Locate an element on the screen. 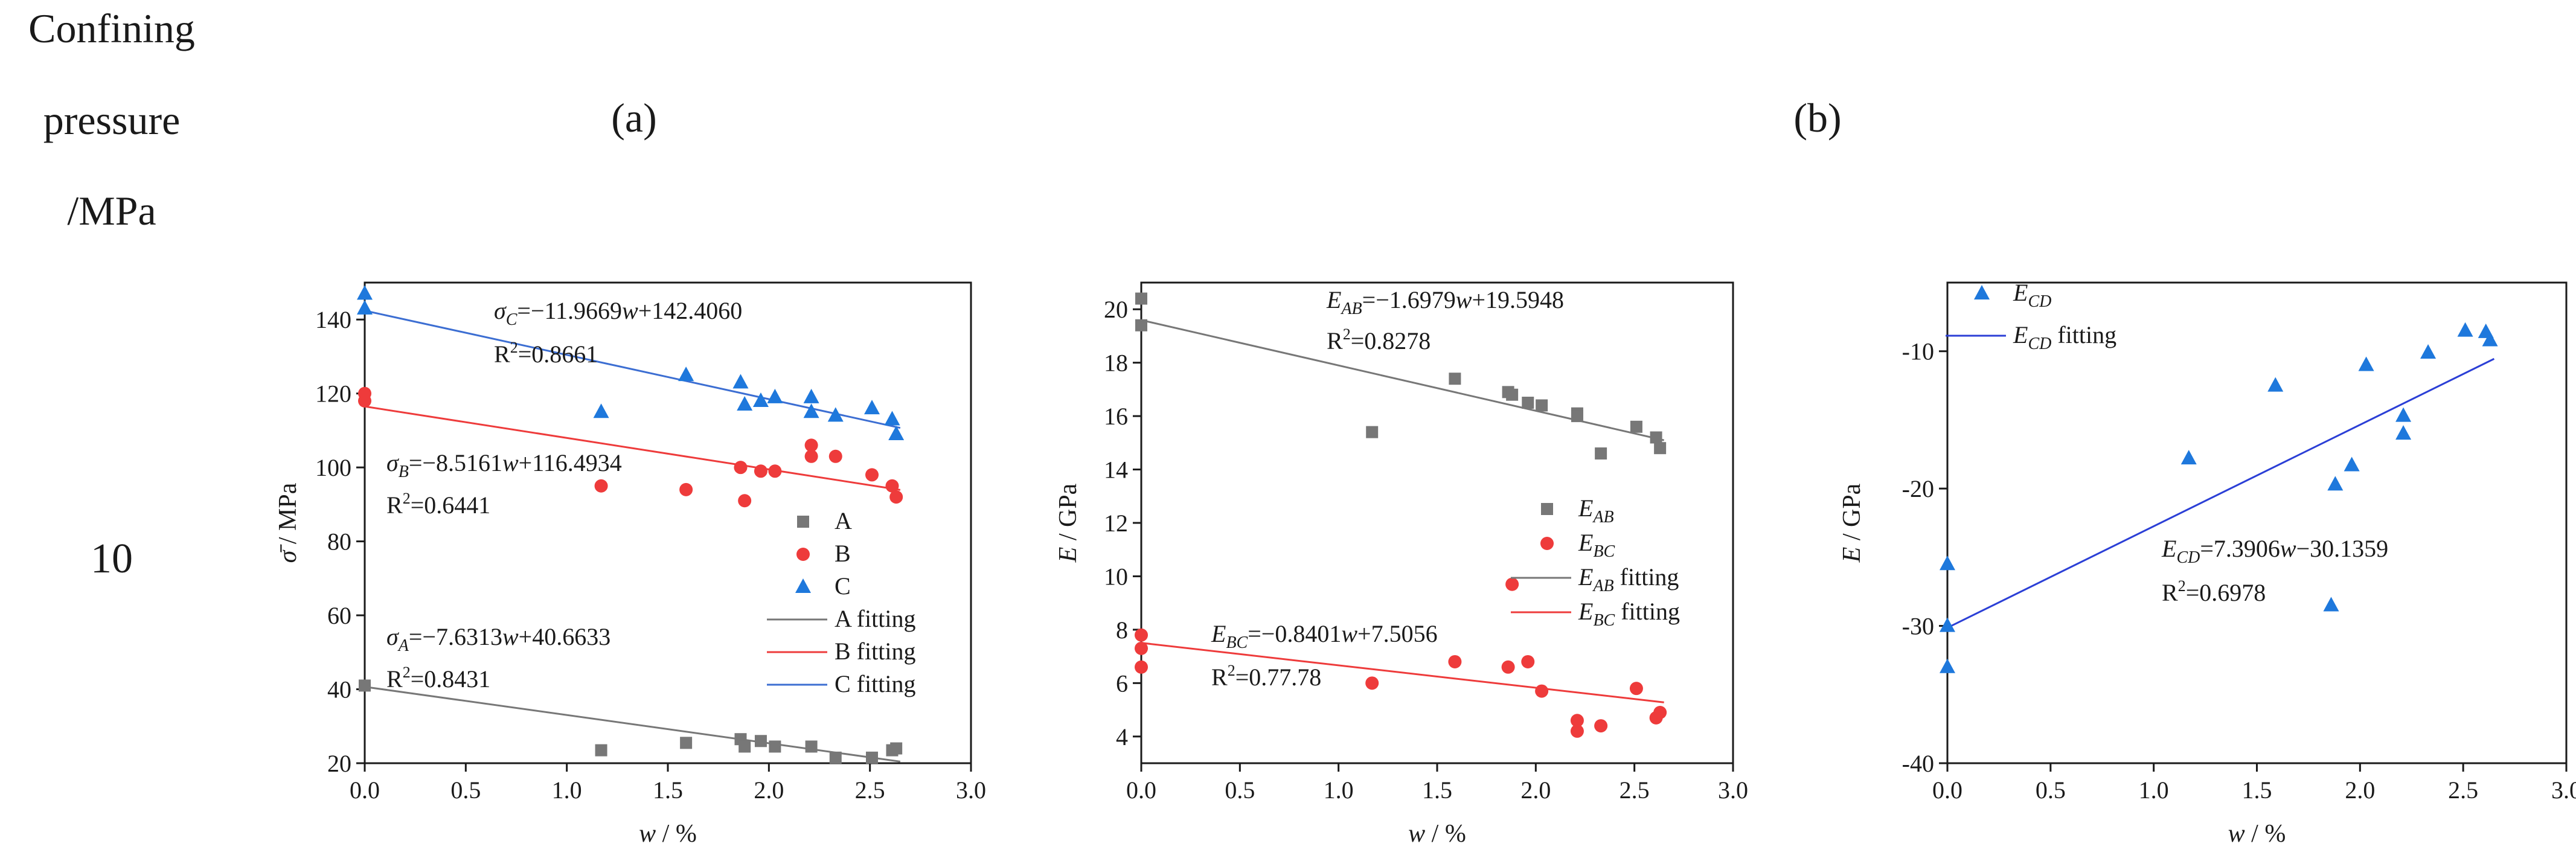  row-header-line-2: pressure is located at coordinates (112, 120).